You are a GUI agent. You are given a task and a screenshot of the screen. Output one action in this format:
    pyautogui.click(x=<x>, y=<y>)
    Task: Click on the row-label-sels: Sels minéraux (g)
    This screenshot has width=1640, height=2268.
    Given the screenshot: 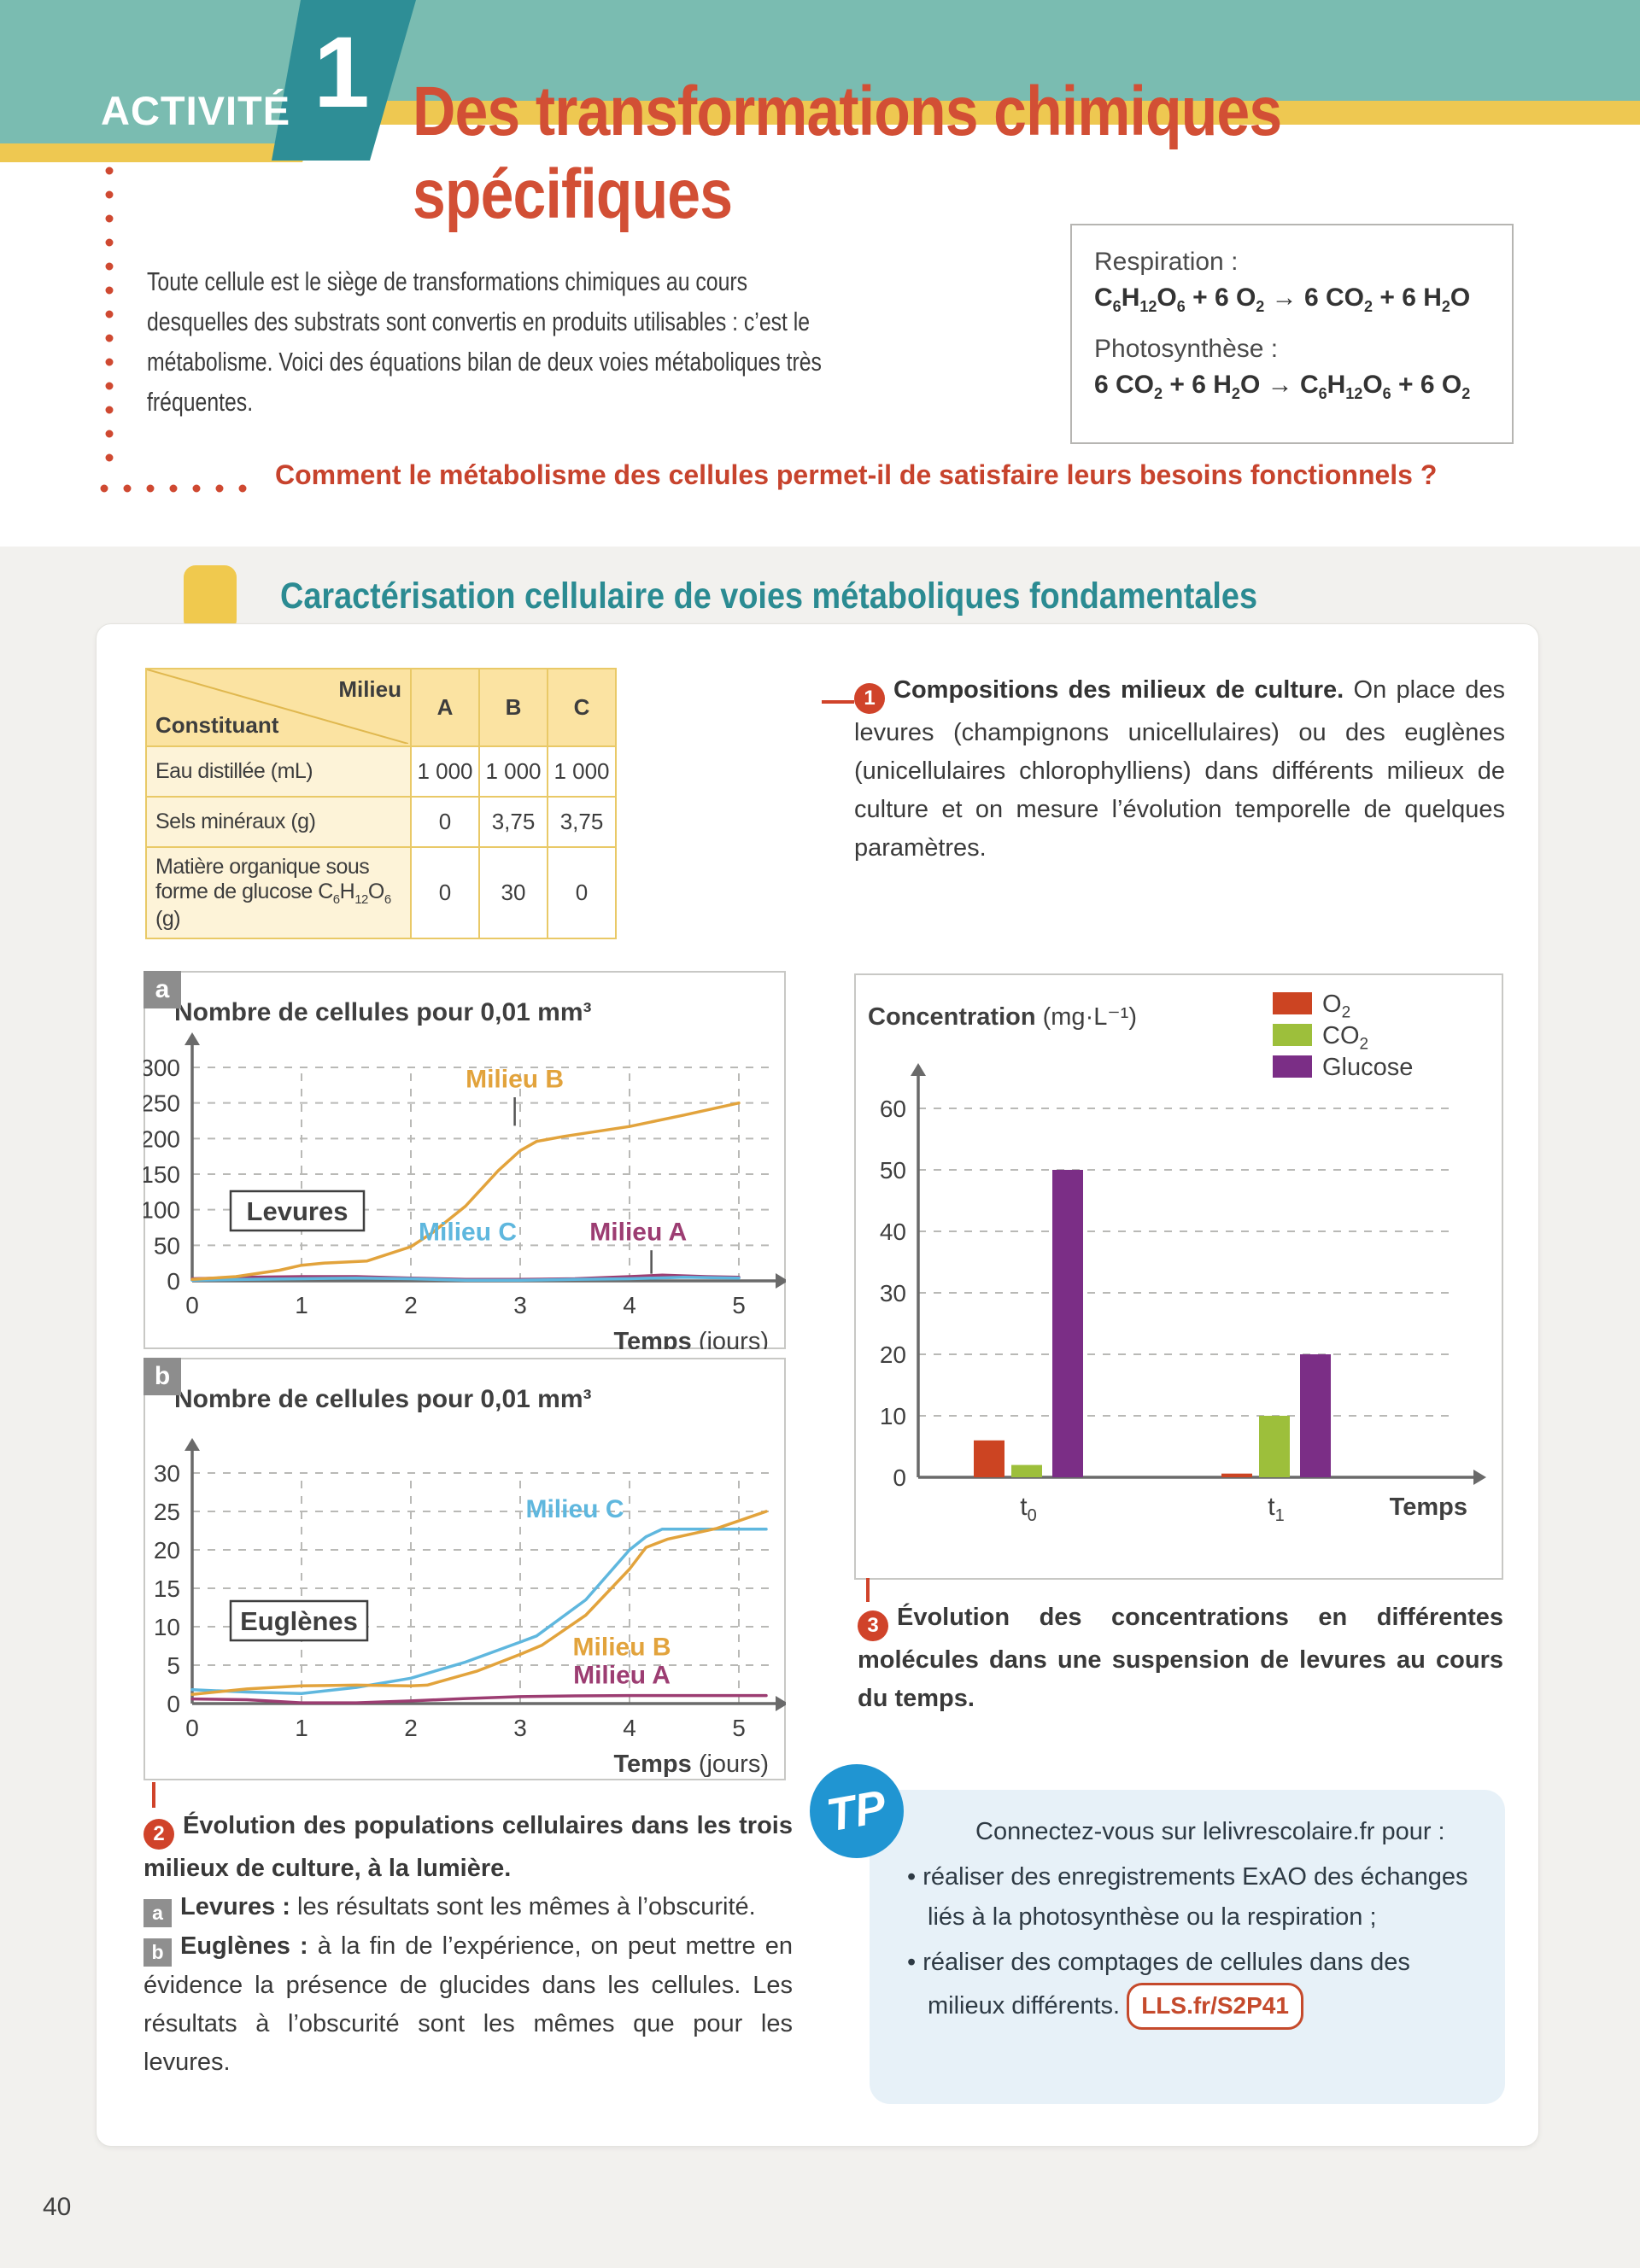 What is the action you would take?
    pyautogui.click(x=278, y=822)
    